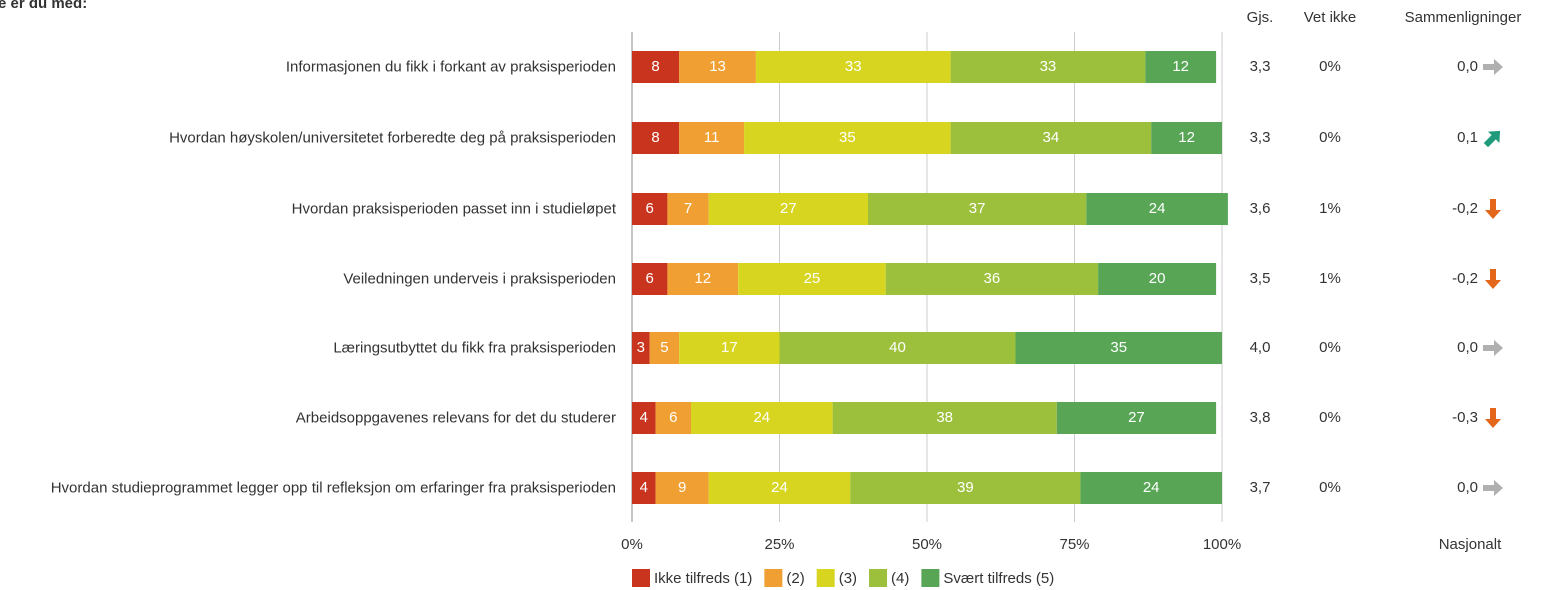 The height and width of the screenshot is (590, 1548). I want to click on value-label: 7, so click(688, 208).